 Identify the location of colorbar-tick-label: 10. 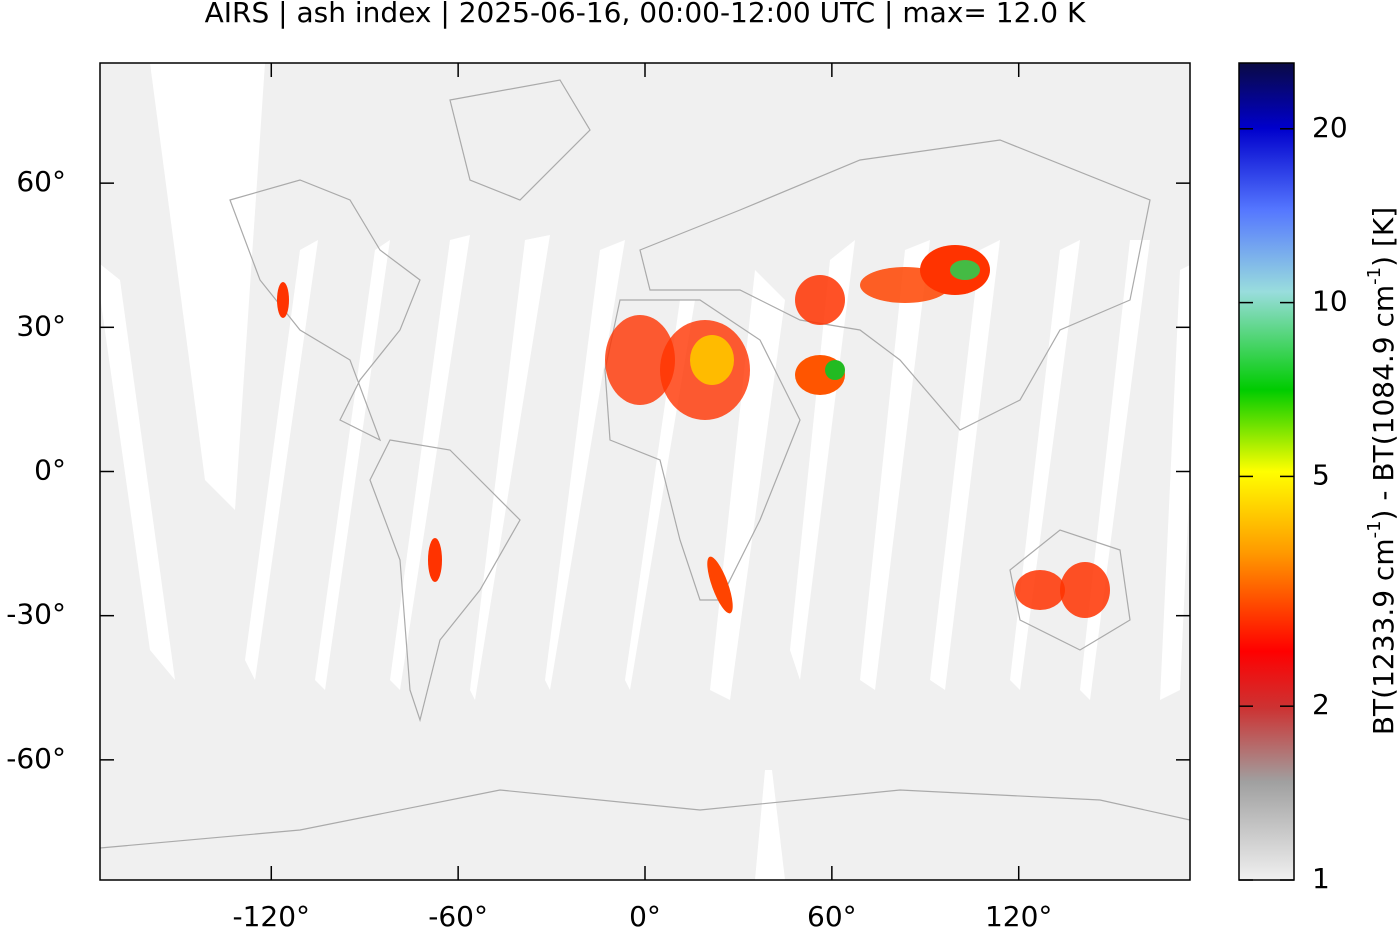
(1330, 301).